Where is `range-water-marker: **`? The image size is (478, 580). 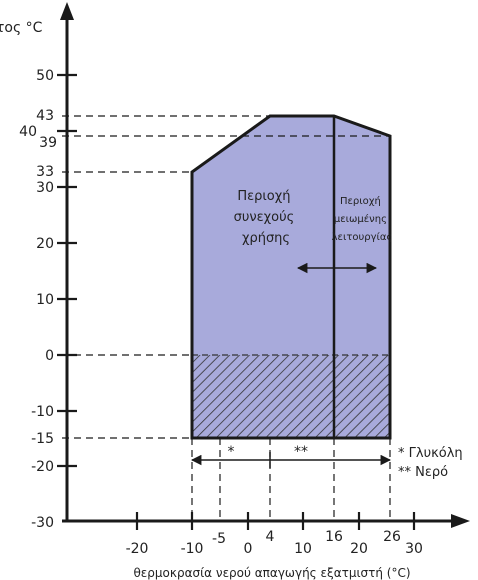 range-water-marker: ** is located at coordinates (301, 452).